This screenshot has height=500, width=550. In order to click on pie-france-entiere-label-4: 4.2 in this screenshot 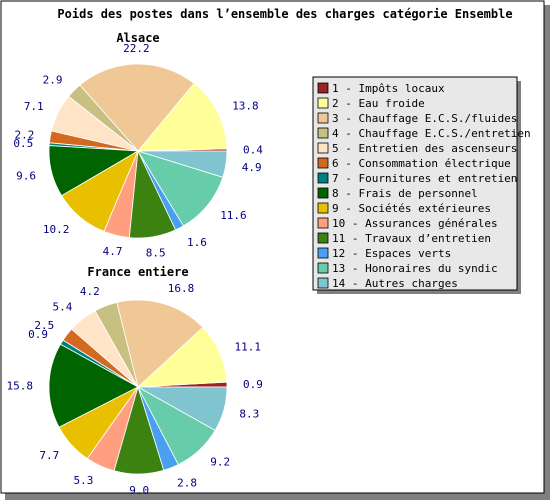, I will do `click(90, 291)`.